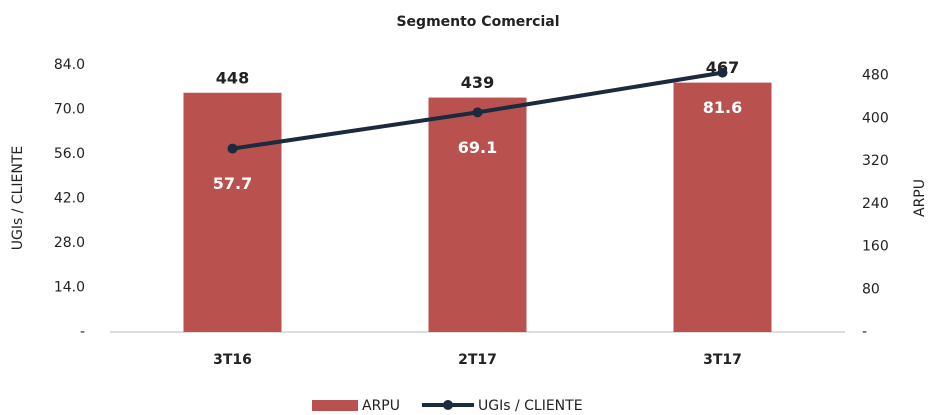 The width and height of the screenshot is (930, 415). What do you see at coordinates (18, 198) in the screenshot?
I see `y-axis-title: UGIs / CLIENTE` at bounding box center [18, 198].